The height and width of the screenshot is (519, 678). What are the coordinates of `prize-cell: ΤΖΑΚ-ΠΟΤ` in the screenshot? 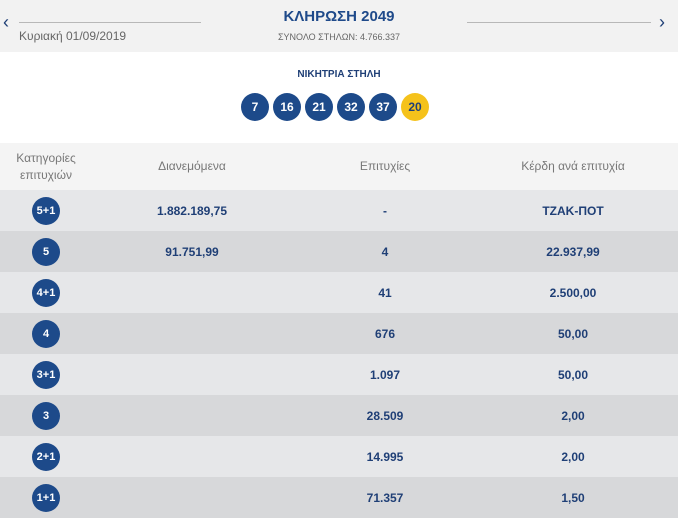 It's located at (573, 210).